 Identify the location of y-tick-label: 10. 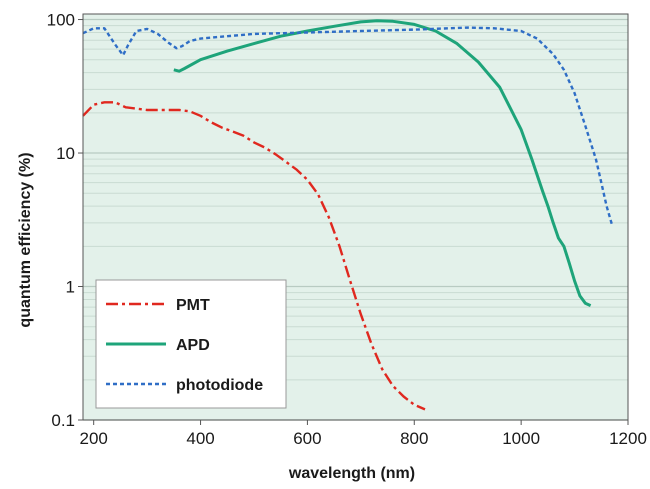
(65, 153).